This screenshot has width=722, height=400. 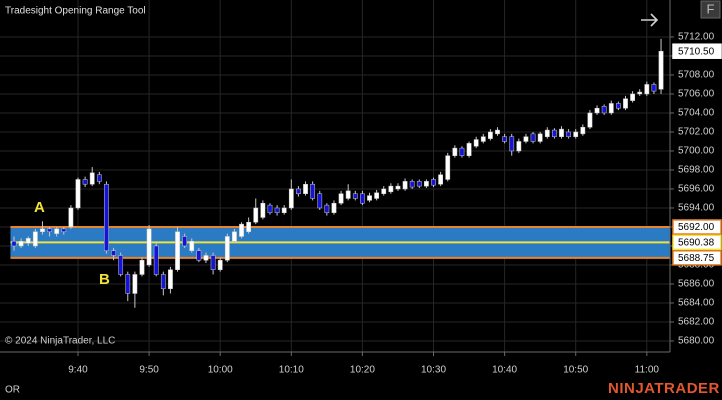 I want to click on arrow-icon, so click(x=650, y=20).